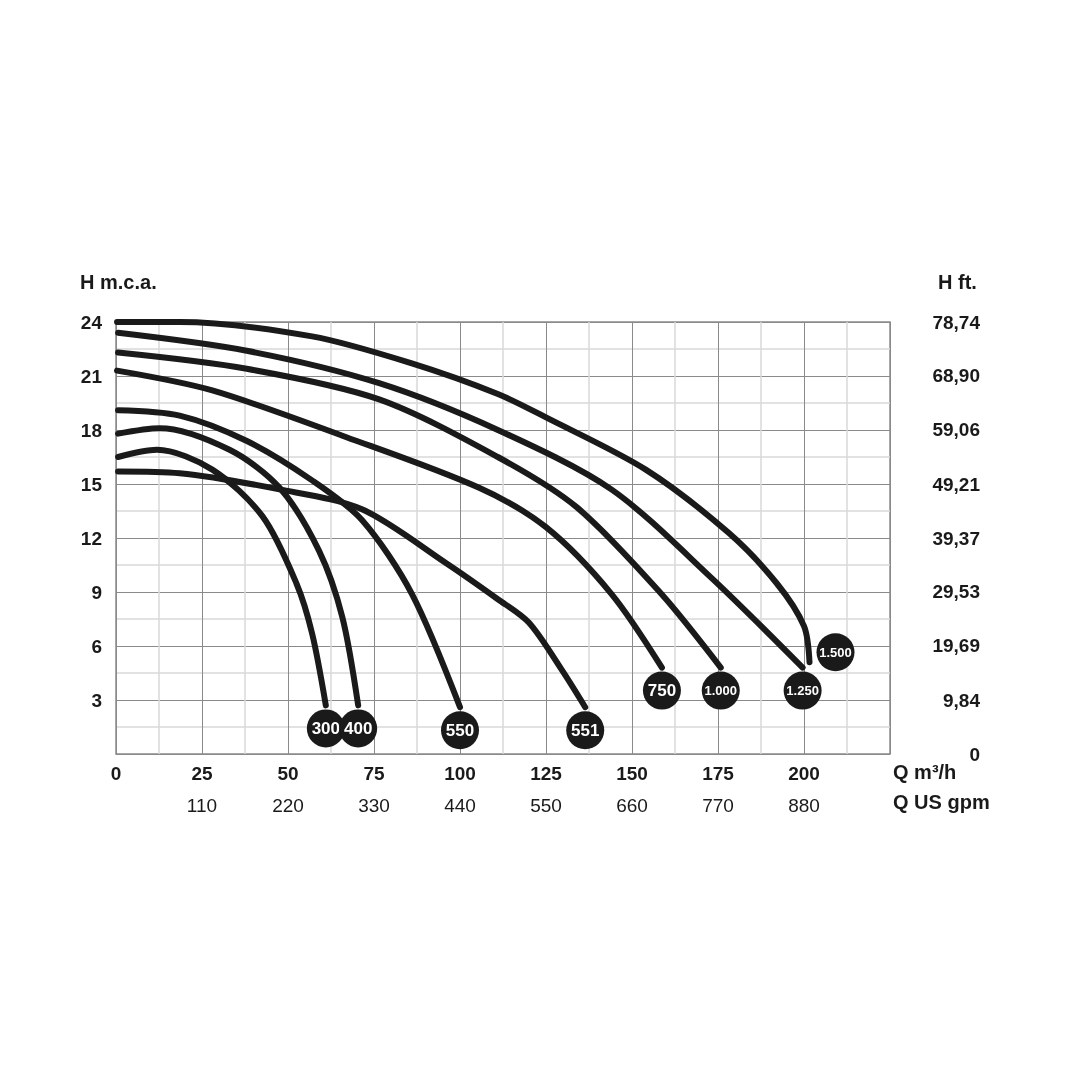  Describe the element at coordinates (662, 691) in the screenshot. I see `legend-label: 750` at that location.